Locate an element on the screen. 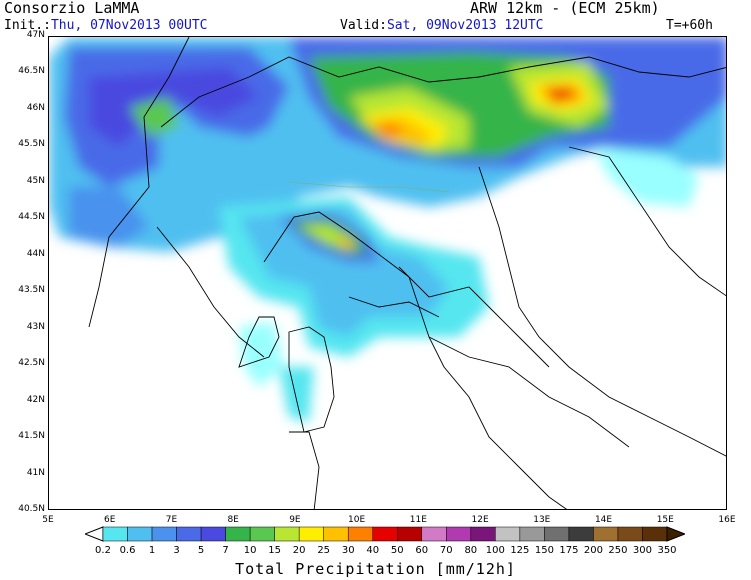 The height and width of the screenshot is (580, 751). colorbar-tick-label: 25 is located at coordinates (324, 550).